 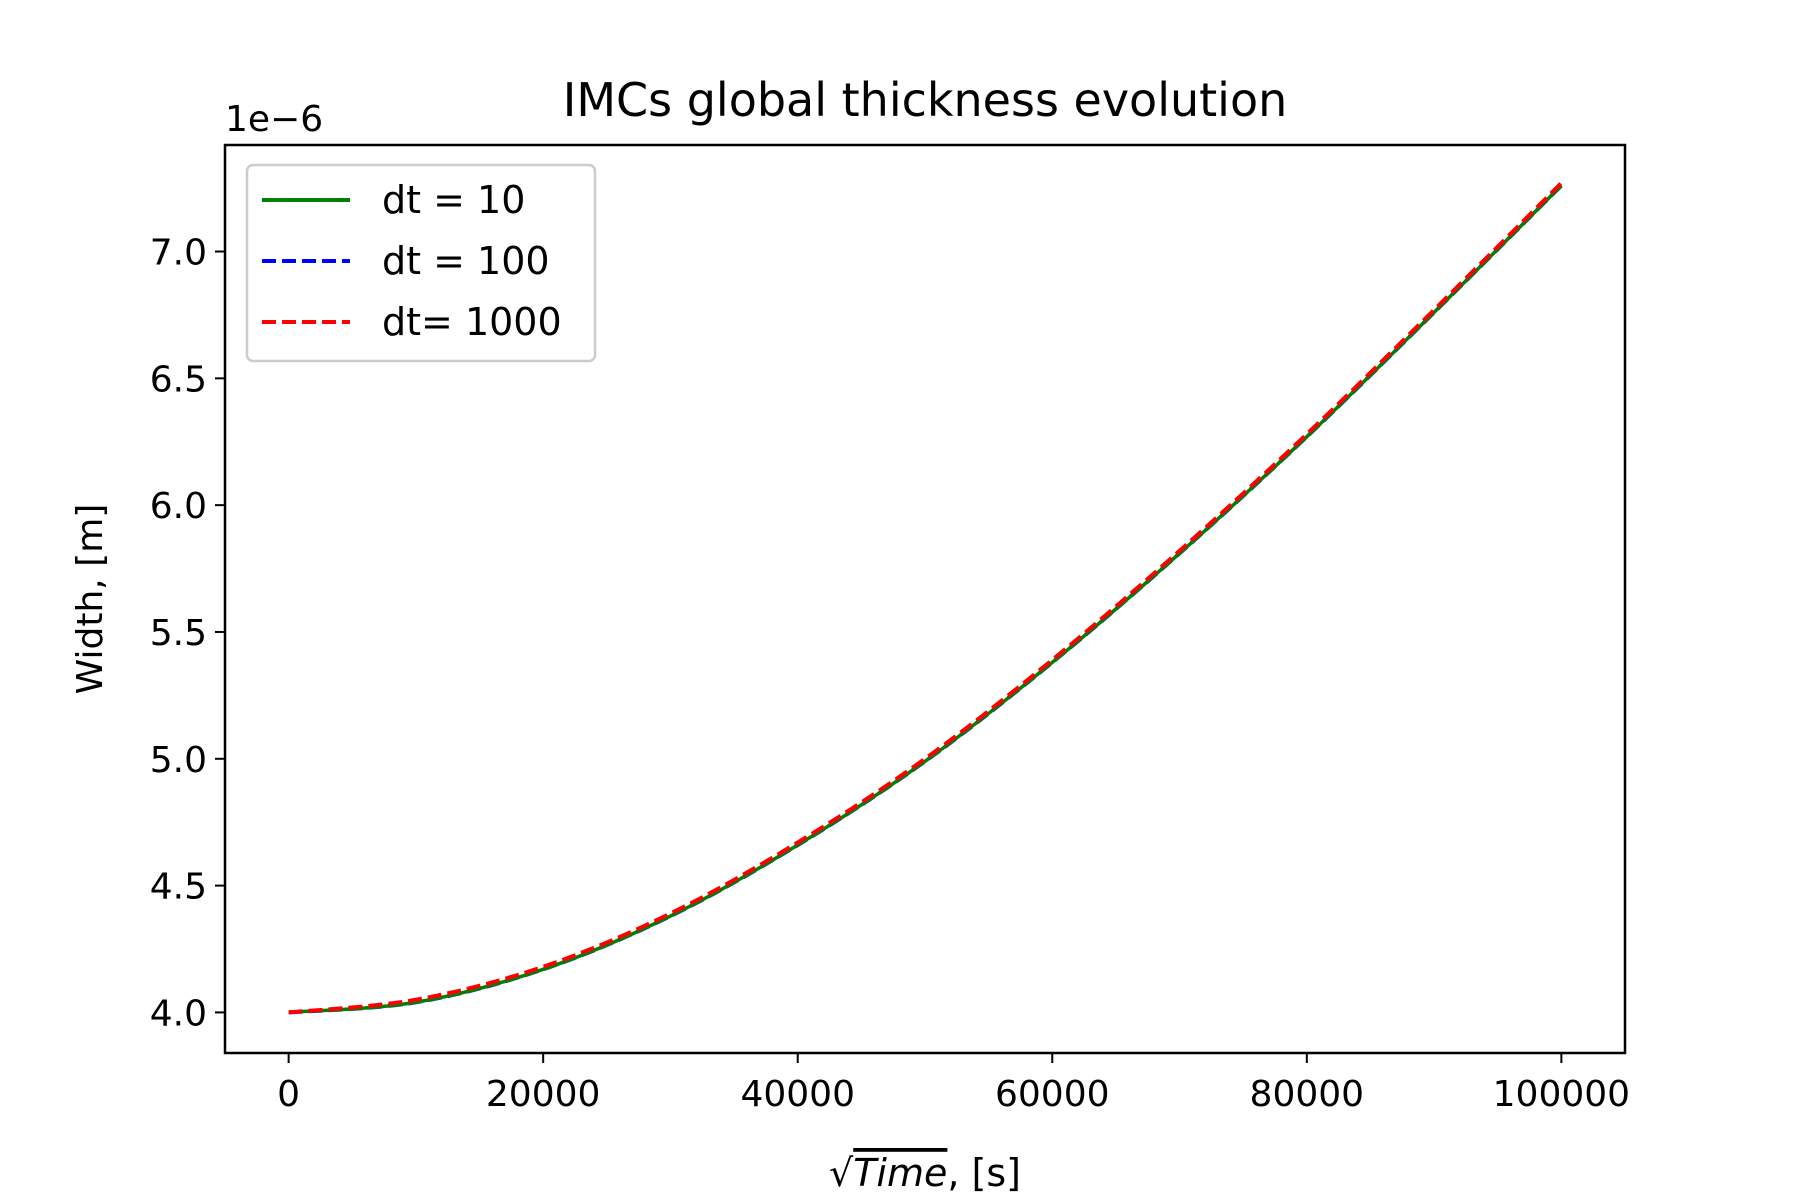 What do you see at coordinates (1052, 1094) in the screenshot?
I see `x-tick-label: 60000` at bounding box center [1052, 1094].